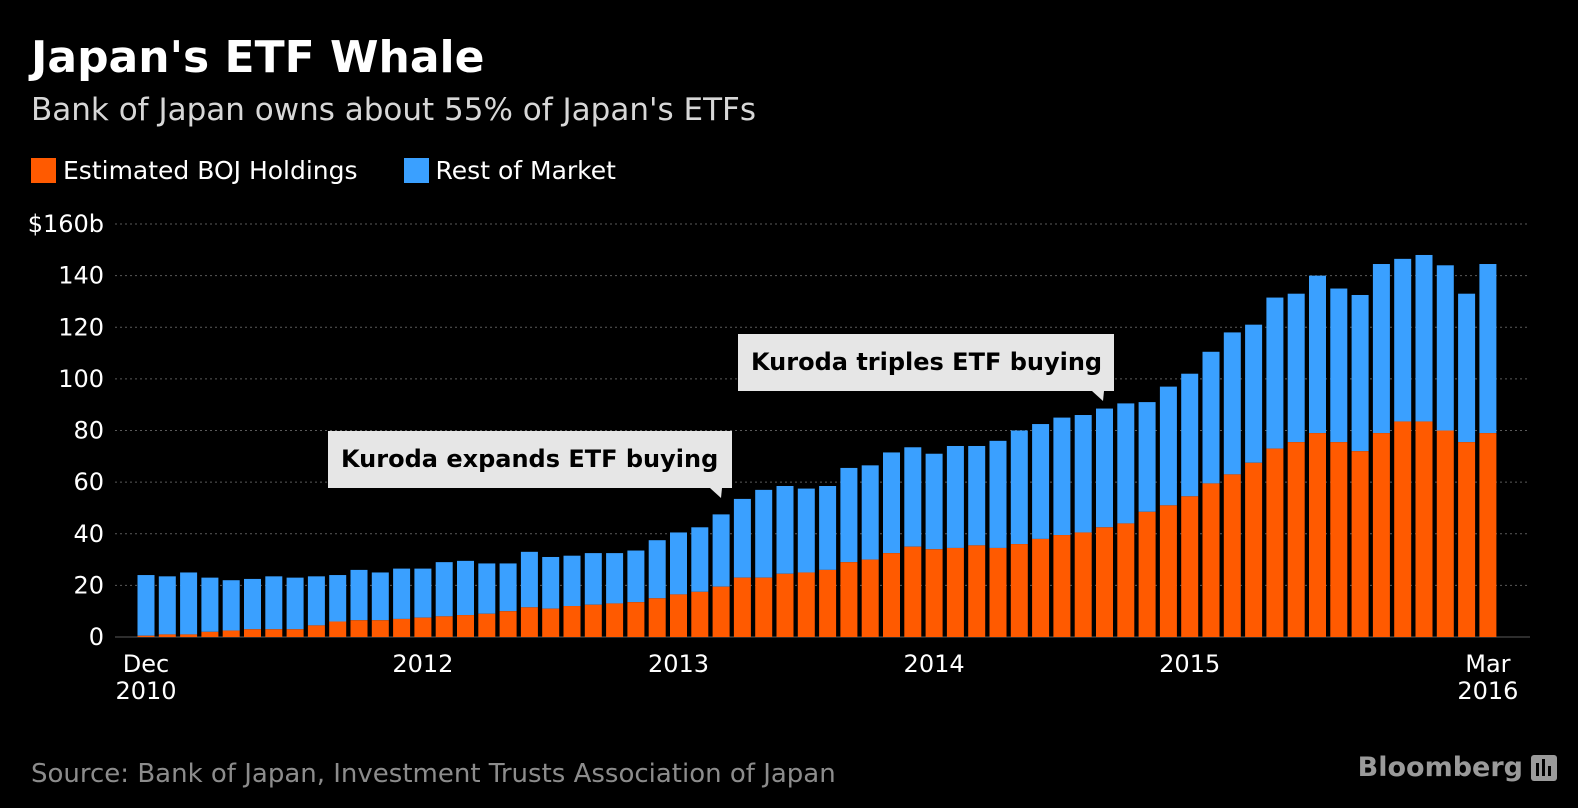 Image resolution: width=1578 pixels, height=808 pixels. Describe the element at coordinates (926, 362) in the screenshot. I see `annotation-box` at that location.